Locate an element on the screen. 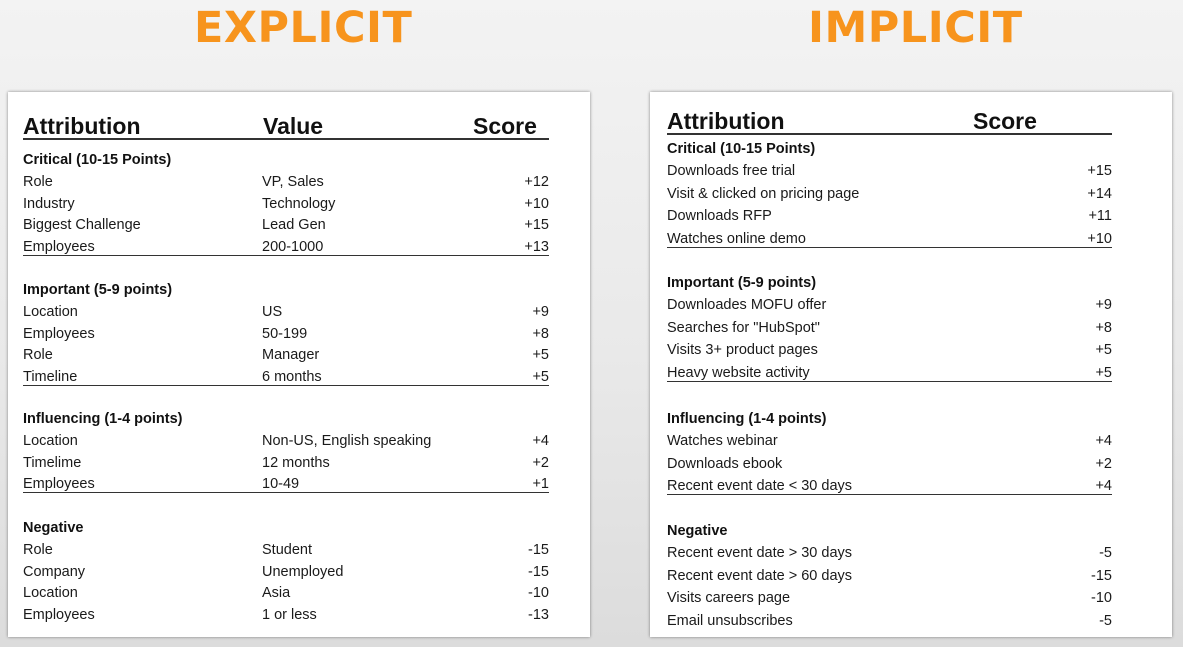 This screenshot has width=1183, height=647. row-attribution: Timeline is located at coordinates (50, 377).